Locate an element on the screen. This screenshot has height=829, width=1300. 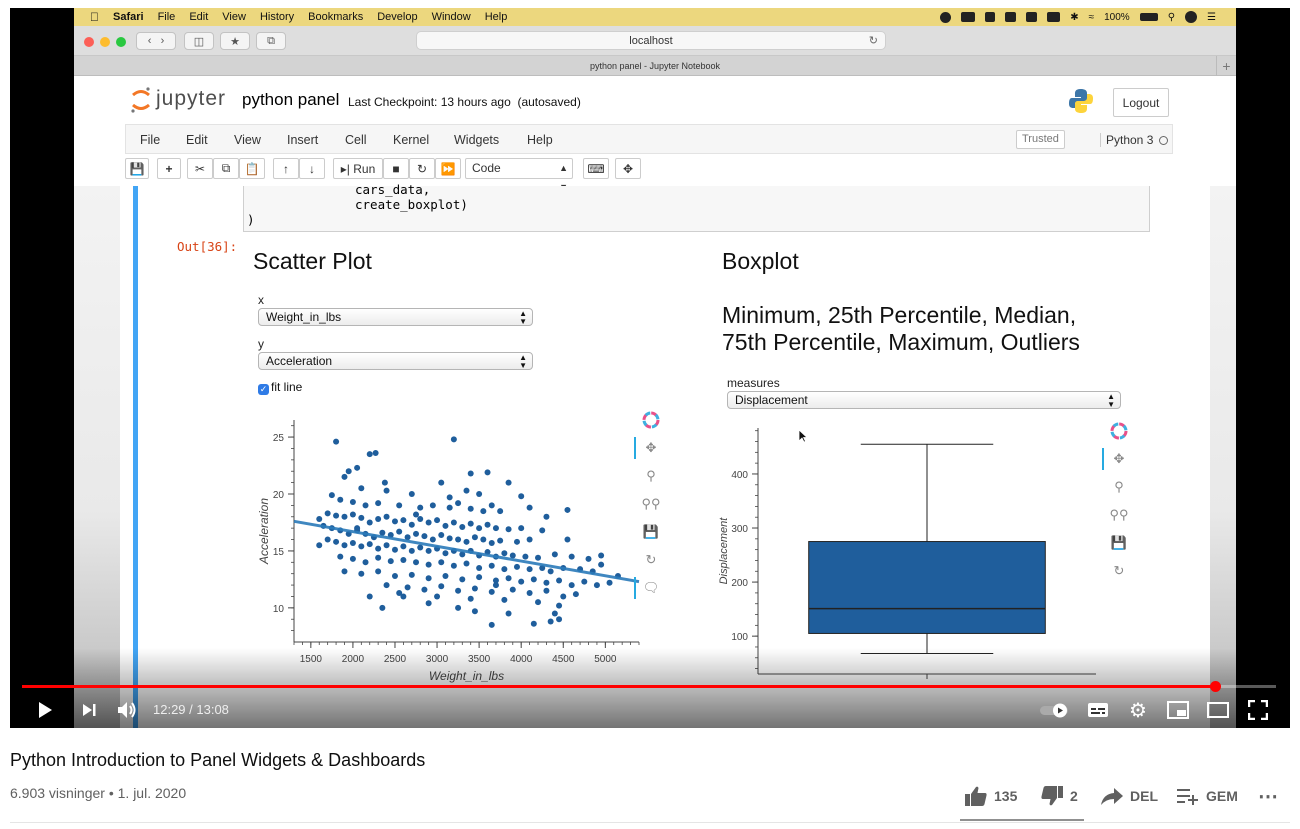
mute-button is located at coordinates (128, 710).